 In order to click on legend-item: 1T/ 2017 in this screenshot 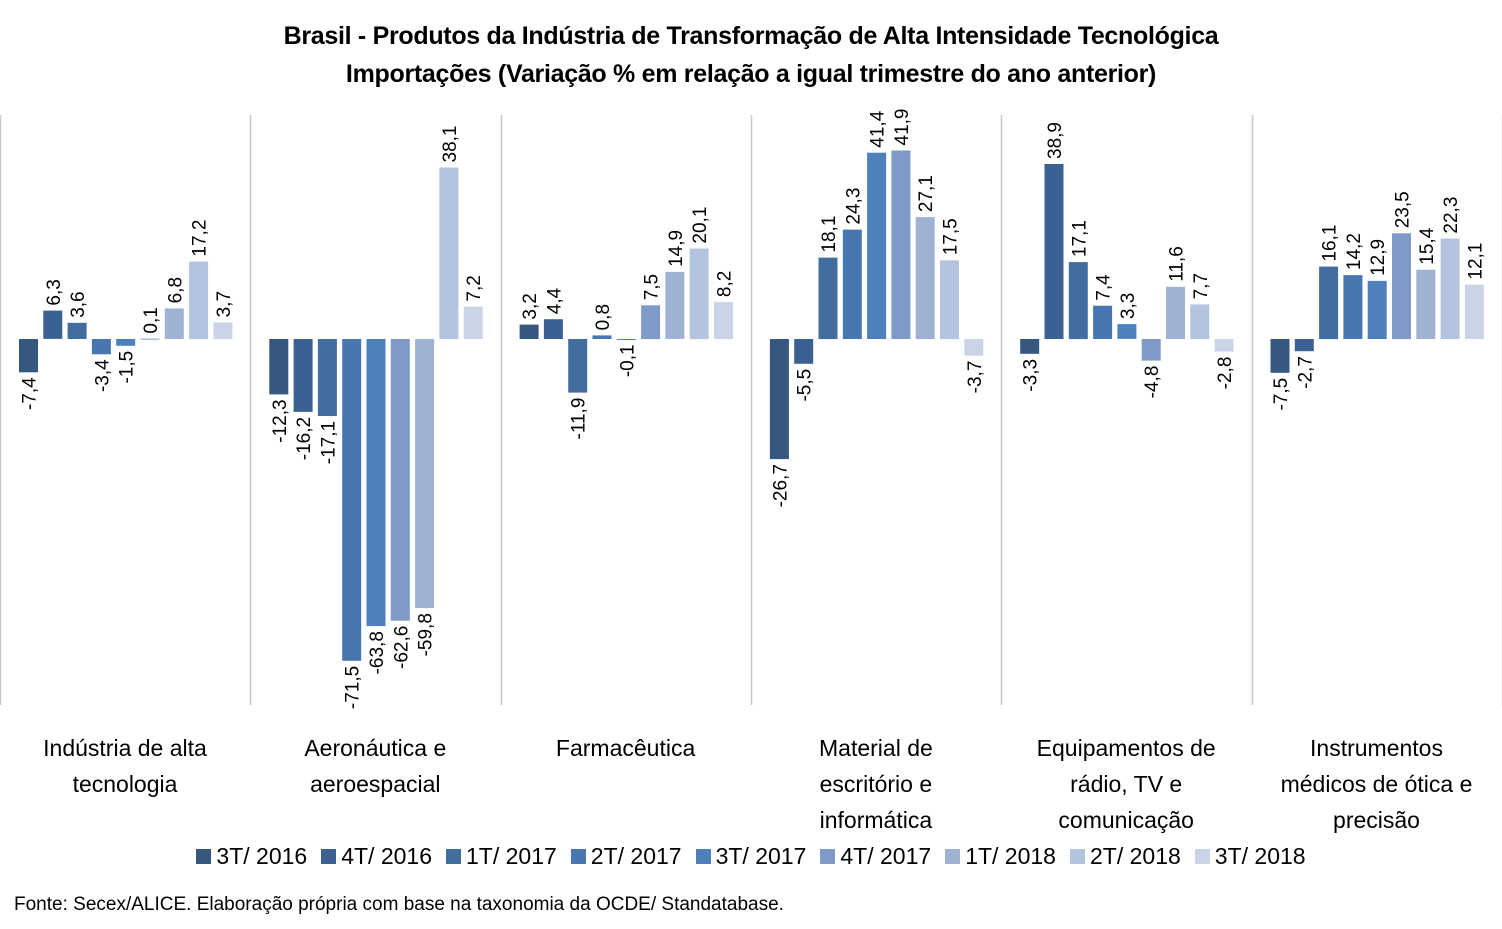, I will do `click(501, 856)`.